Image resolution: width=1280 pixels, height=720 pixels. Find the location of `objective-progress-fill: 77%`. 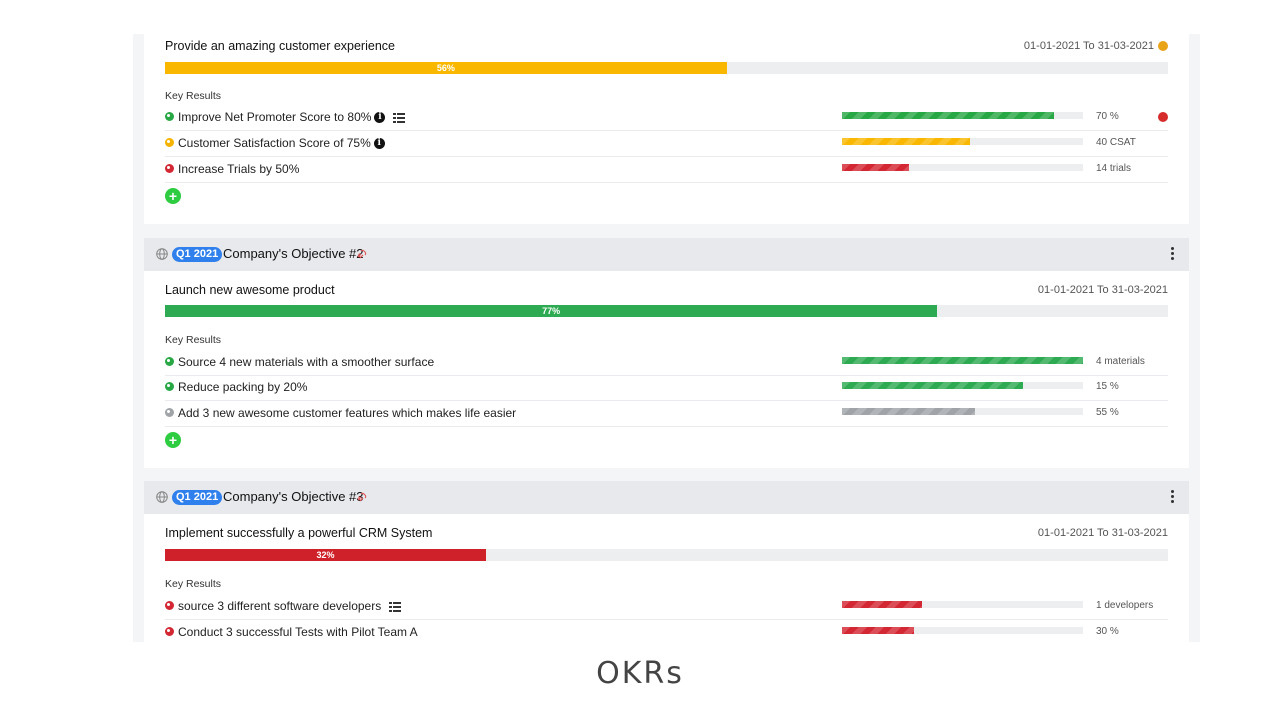

objective-progress-fill: 77% is located at coordinates (551, 311).